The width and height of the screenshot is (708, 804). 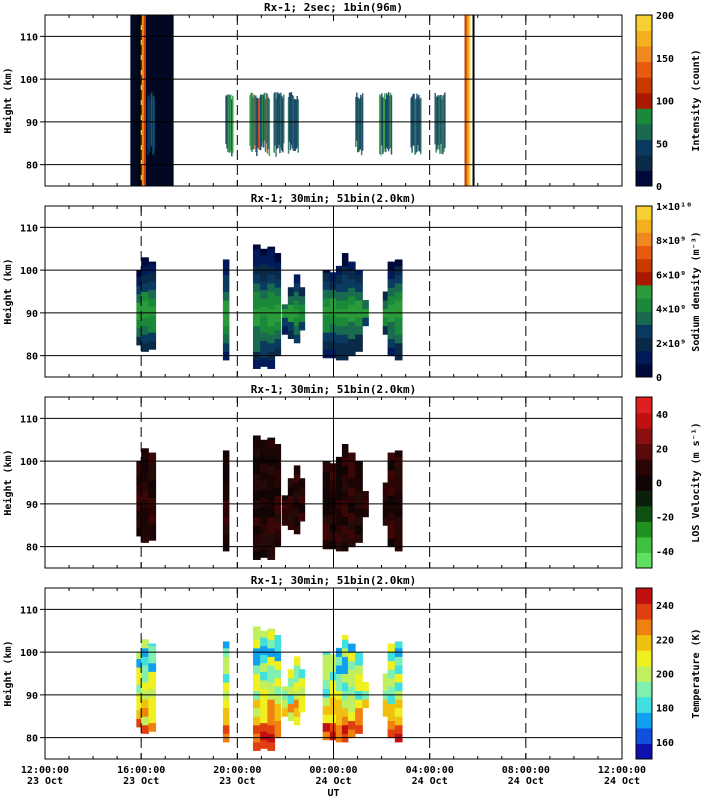 What do you see at coordinates (665, 552) in the screenshot?
I see `colorbar-tick-label: -40` at bounding box center [665, 552].